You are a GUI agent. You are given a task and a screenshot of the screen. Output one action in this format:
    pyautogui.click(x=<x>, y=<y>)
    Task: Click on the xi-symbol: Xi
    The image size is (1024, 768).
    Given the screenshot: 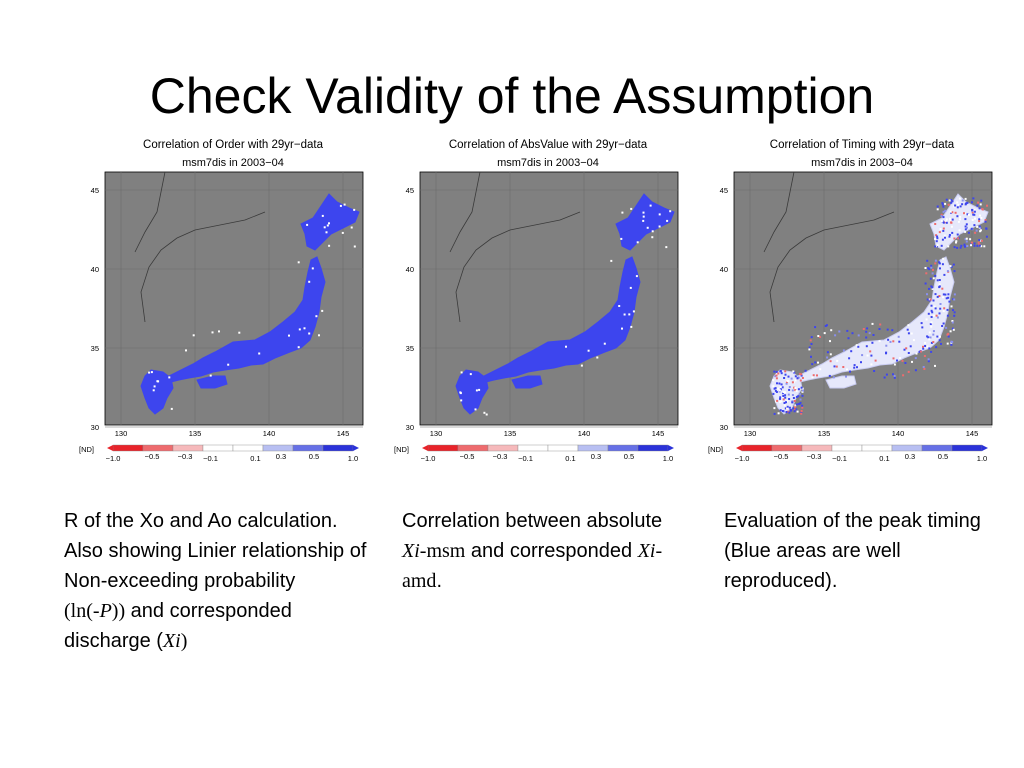 What is the action you would take?
    pyautogui.click(x=646, y=551)
    